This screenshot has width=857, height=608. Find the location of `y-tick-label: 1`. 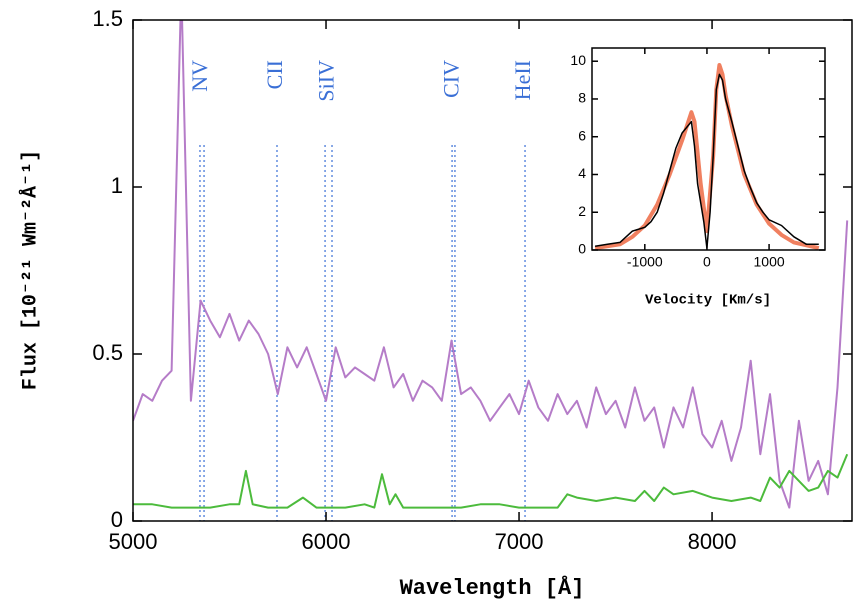

y-tick-label: 1 is located at coordinates (117, 185).